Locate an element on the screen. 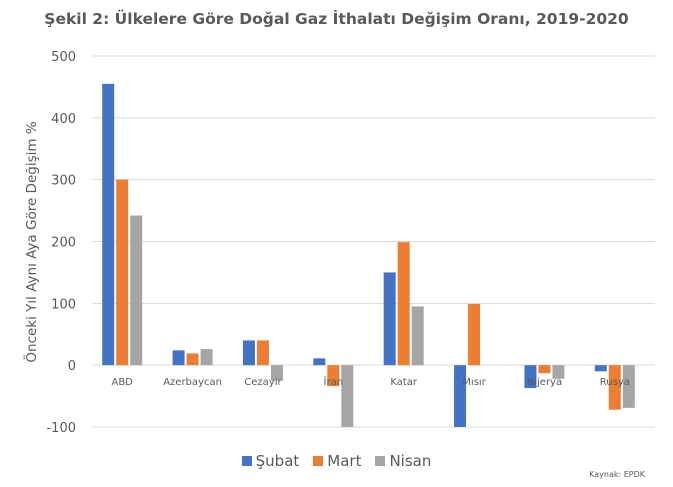 This screenshot has height=487, width=673. bar-Mart-Katar is located at coordinates (403, 304).